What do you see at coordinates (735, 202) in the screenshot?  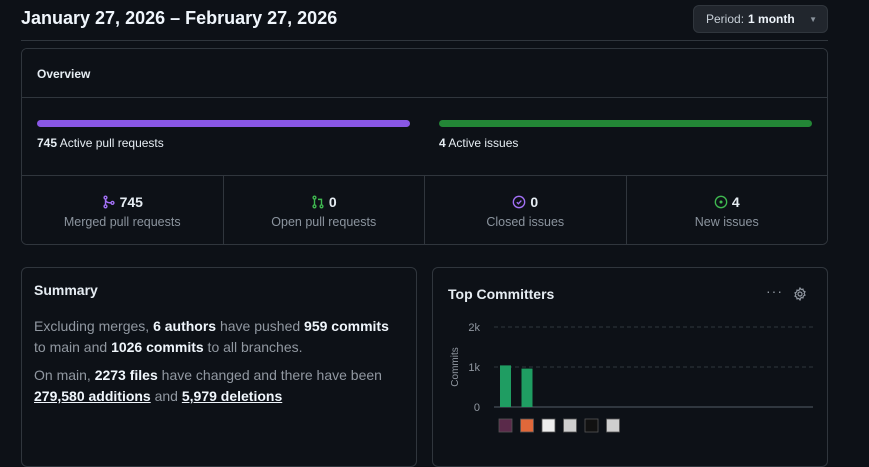 I see `stat-value: 4` at bounding box center [735, 202].